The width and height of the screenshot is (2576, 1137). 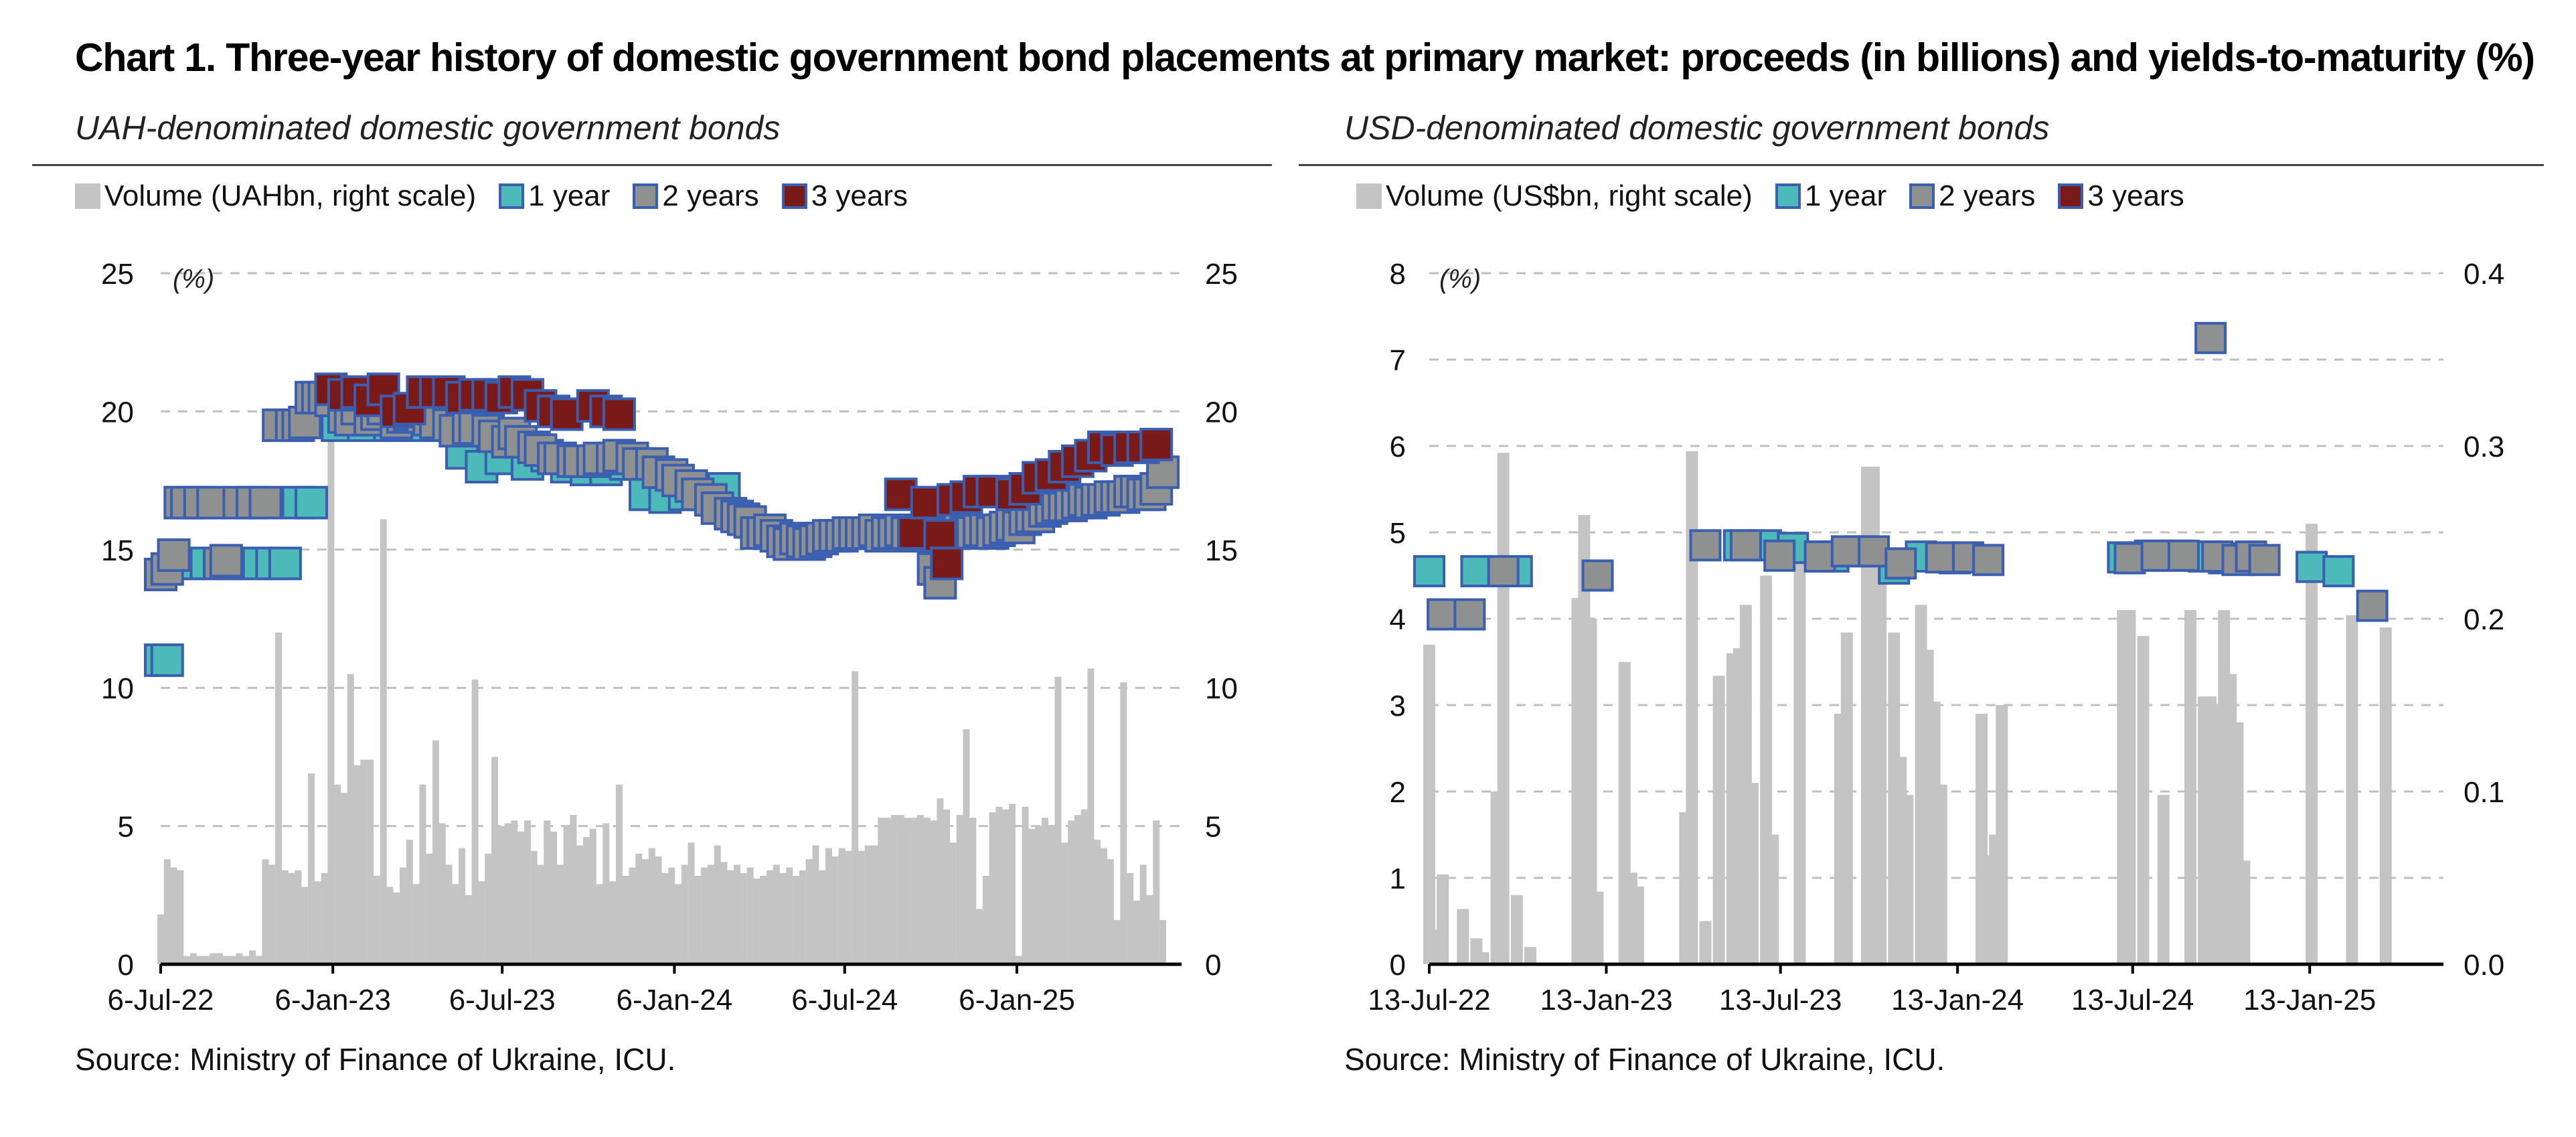 What do you see at coordinates (118, 688) in the screenshot?
I see `y-left-tick-label: 10` at bounding box center [118, 688].